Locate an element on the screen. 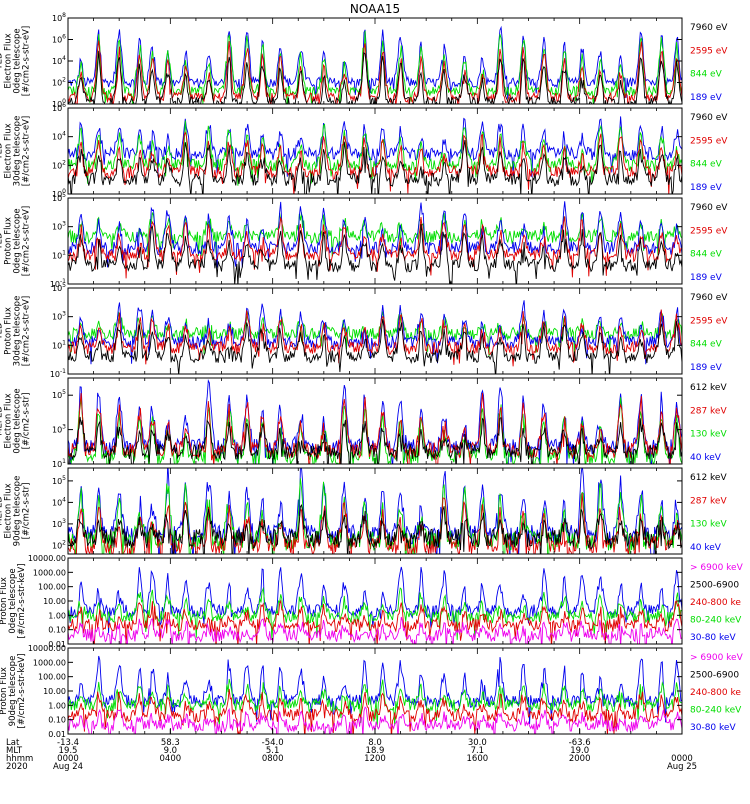 This screenshot has height=804, width=750. y-tick-label: 10⁸ is located at coordinates (59, 17).